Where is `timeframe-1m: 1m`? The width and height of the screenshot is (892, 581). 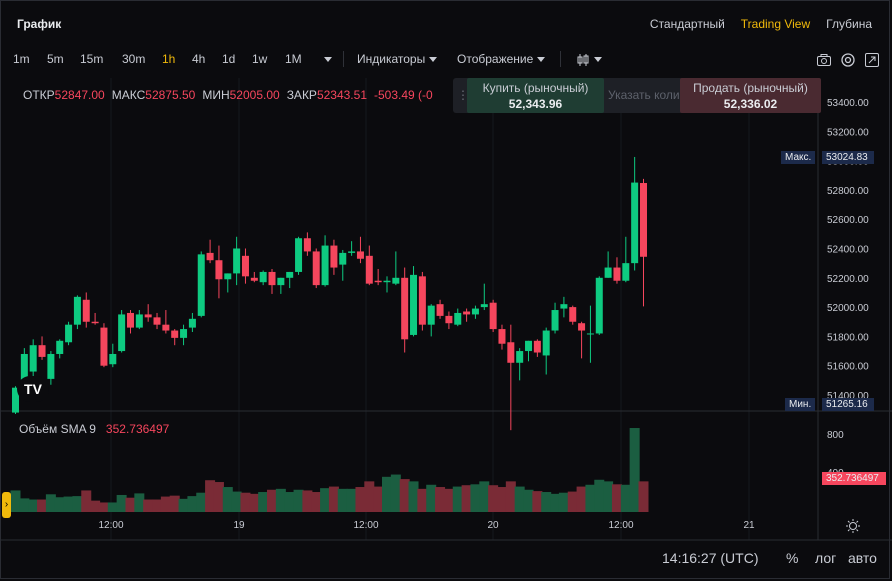
timeframe-1m: 1m is located at coordinates (21, 59).